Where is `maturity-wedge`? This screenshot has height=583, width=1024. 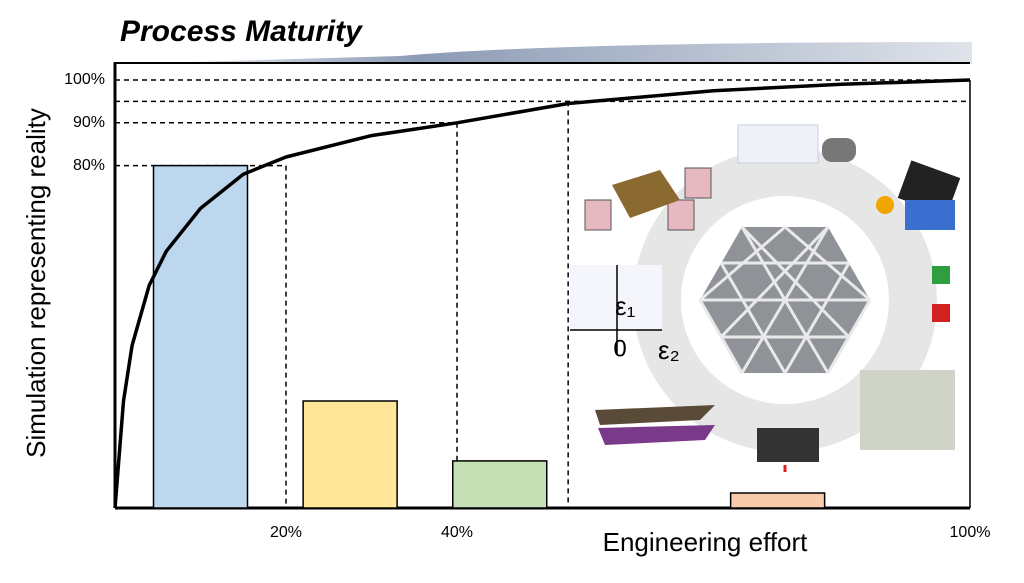
maturity-wedge is located at coordinates (546, 53).